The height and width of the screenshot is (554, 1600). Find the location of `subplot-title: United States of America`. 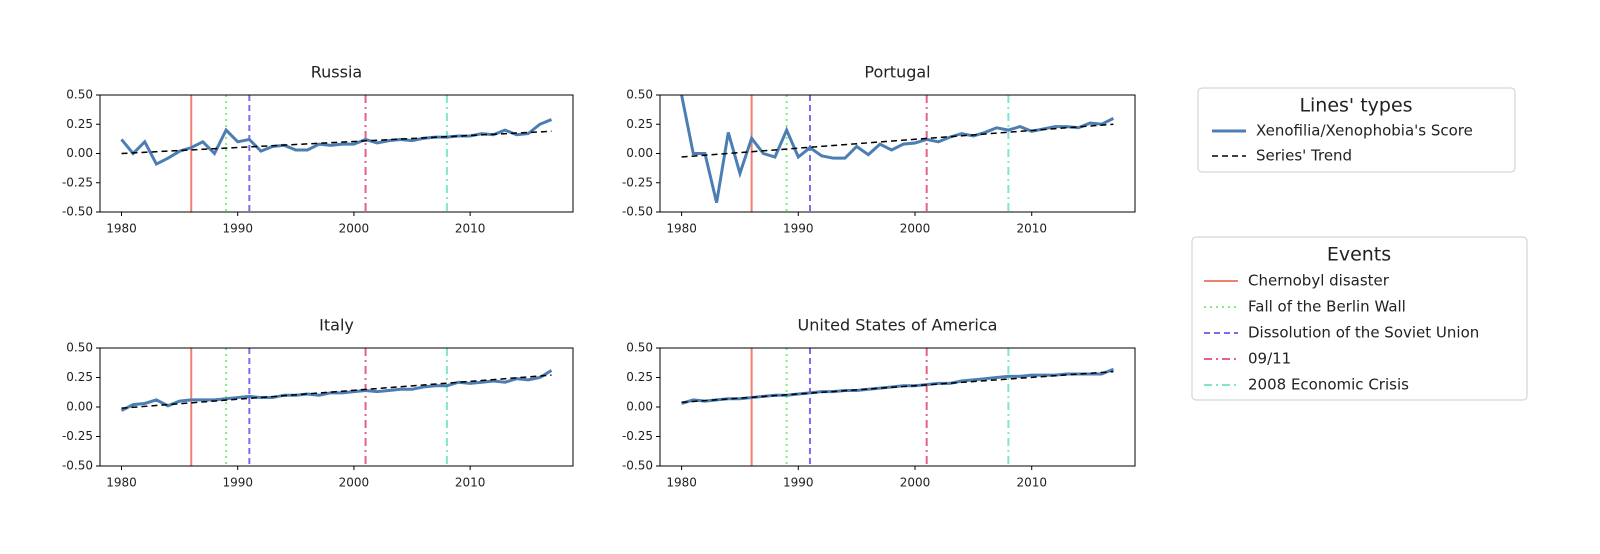

subplot-title: United States of America is located at coordinates (898, 325).